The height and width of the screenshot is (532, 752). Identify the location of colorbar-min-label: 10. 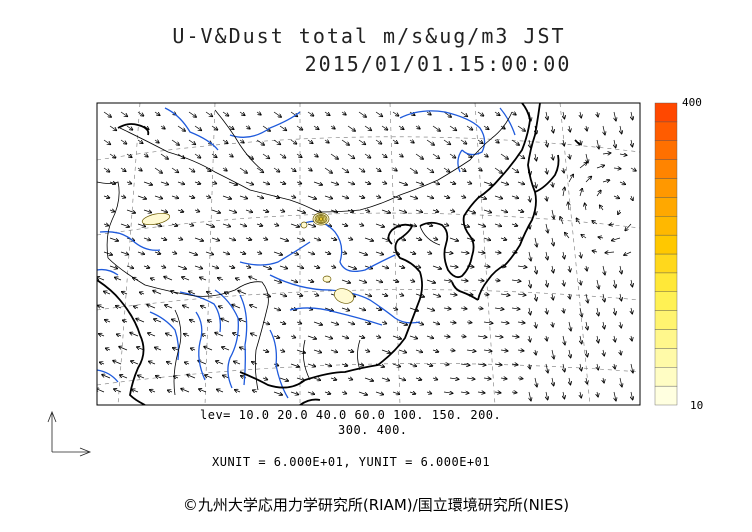
(697, 405).